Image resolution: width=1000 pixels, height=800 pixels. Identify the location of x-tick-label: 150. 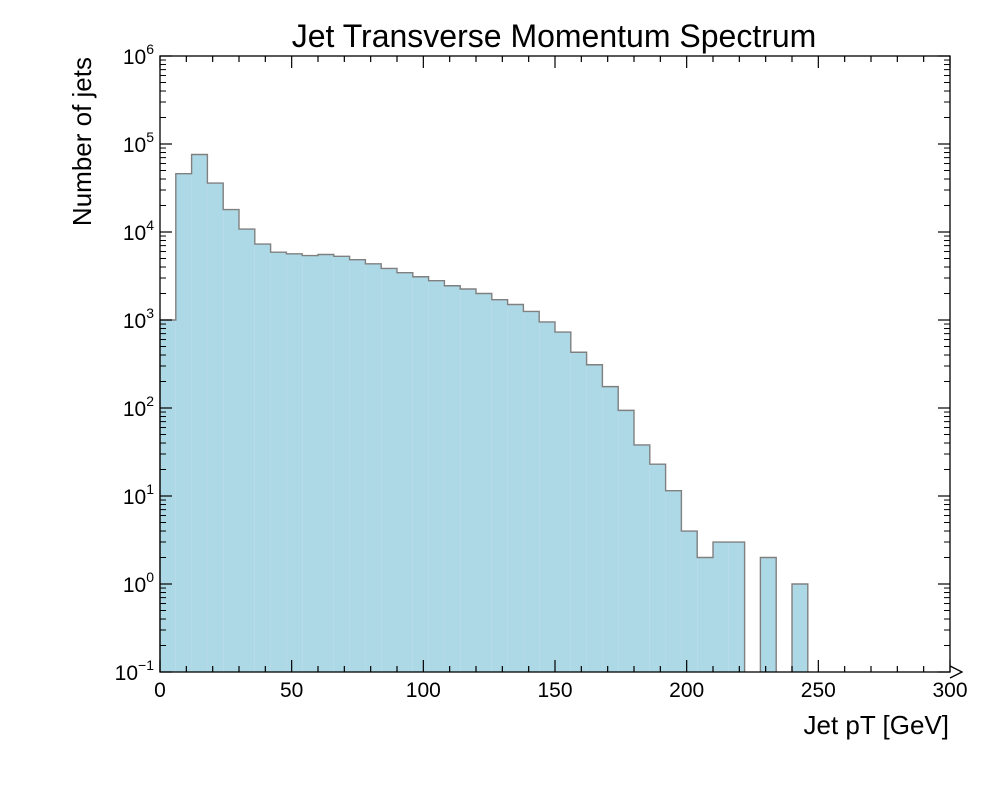
(554, 690).